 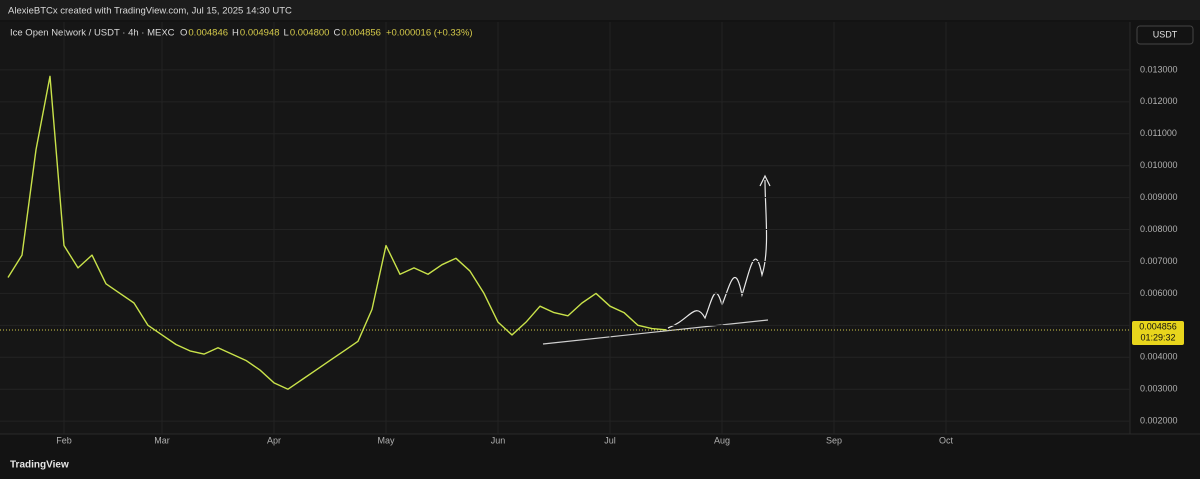 I want to click on x-tick-label: May, so click(x=386, y=440).